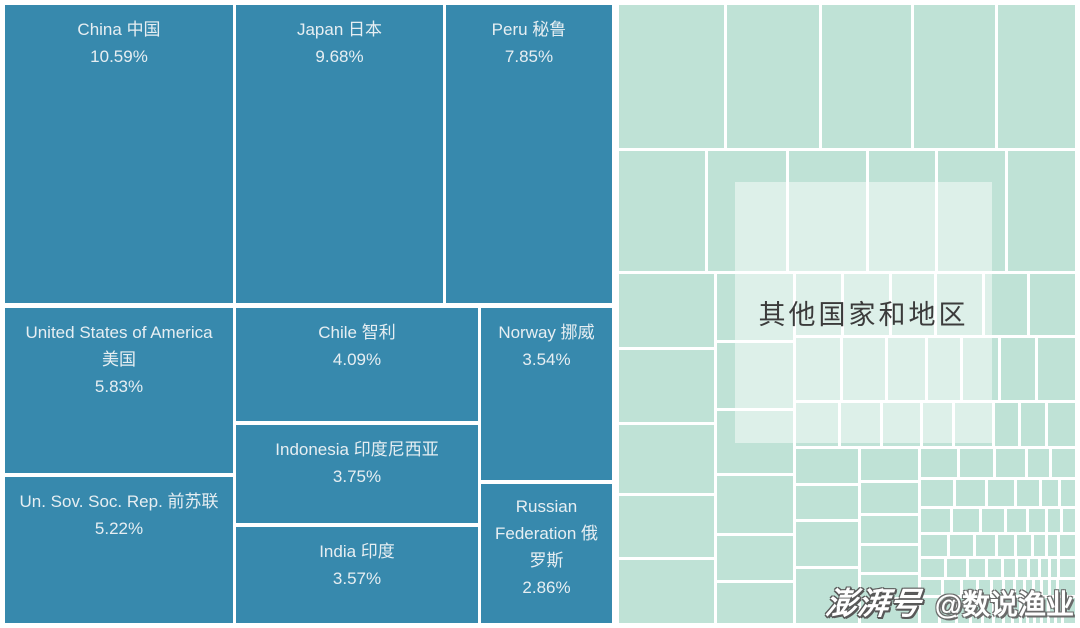 The height and width of the screenshot is (628, 1080). Describe the element at coordinates (873, 603) in the screenshot. I see `watermark-brand: 澎湃号` at that location.